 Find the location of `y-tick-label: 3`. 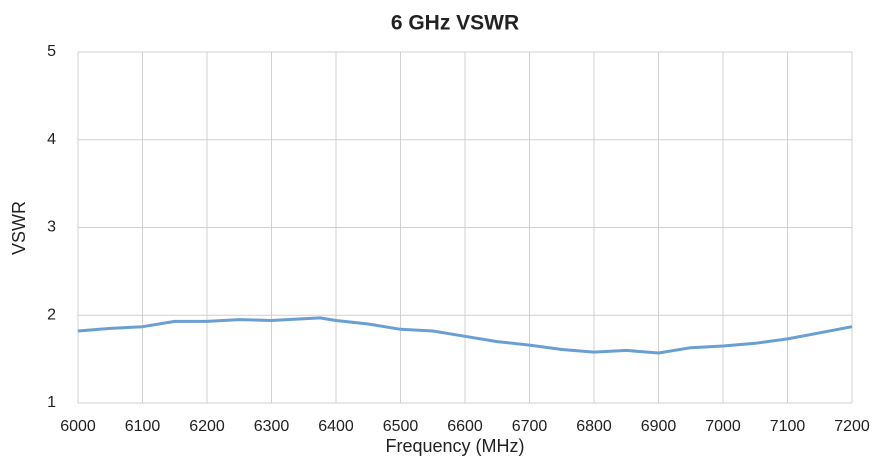

y-tick-label: 3 is located at coordinates (51, 227).